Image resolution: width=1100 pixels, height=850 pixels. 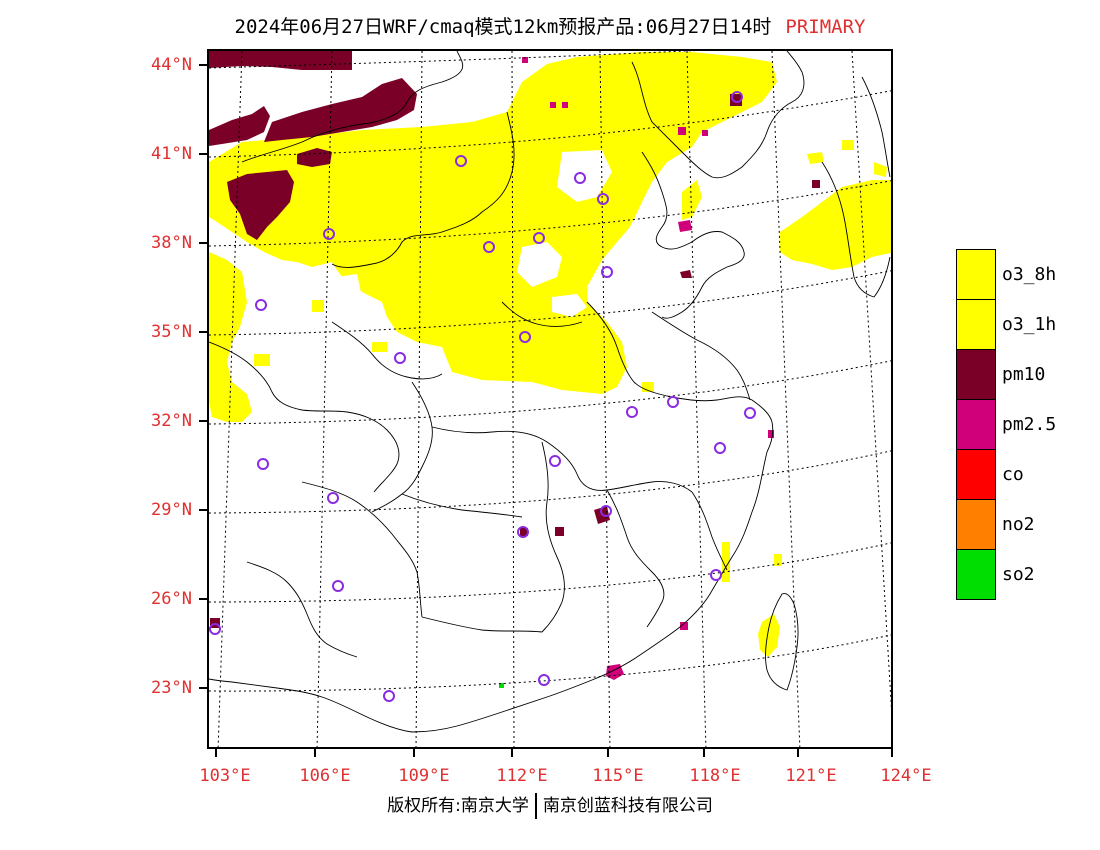 What do you see at coordinates (618, 776) in the screenshot?
I see `lon-label-115: 115°E` at bounding box center [618, 776].